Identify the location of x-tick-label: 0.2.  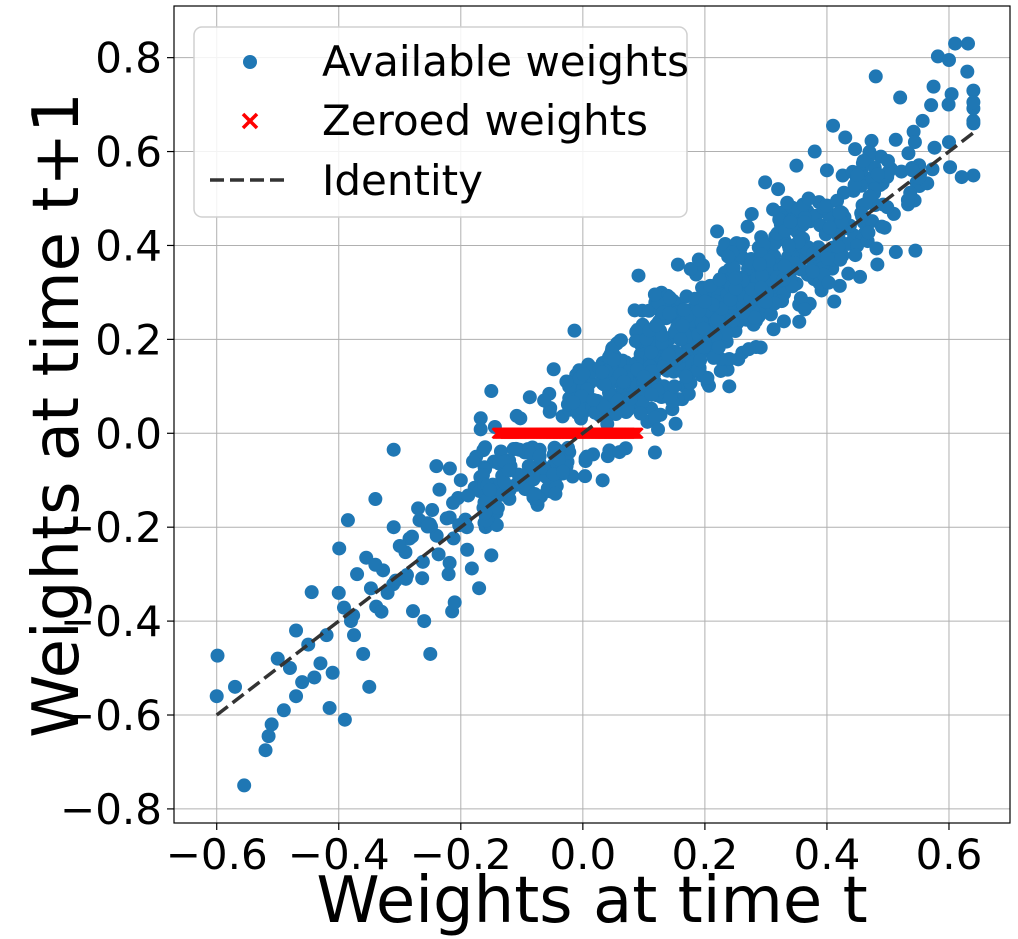
(704, 854).